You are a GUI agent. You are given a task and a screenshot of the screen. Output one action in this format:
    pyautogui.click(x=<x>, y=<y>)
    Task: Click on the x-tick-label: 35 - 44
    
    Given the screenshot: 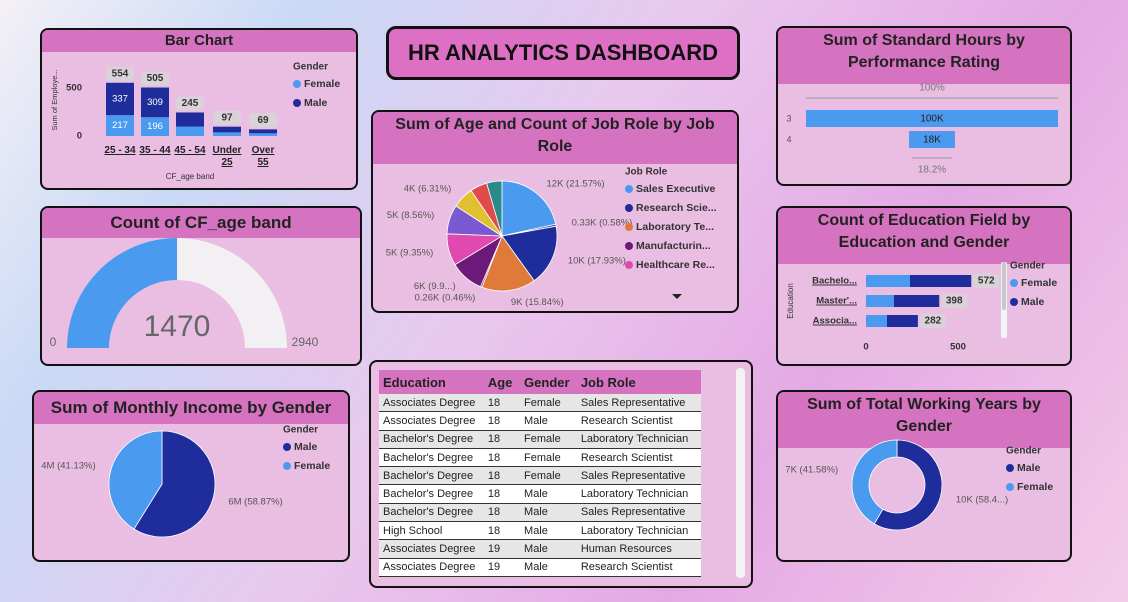 What is the action you would take?
    pyautogui.click(x=155, y=150)
    